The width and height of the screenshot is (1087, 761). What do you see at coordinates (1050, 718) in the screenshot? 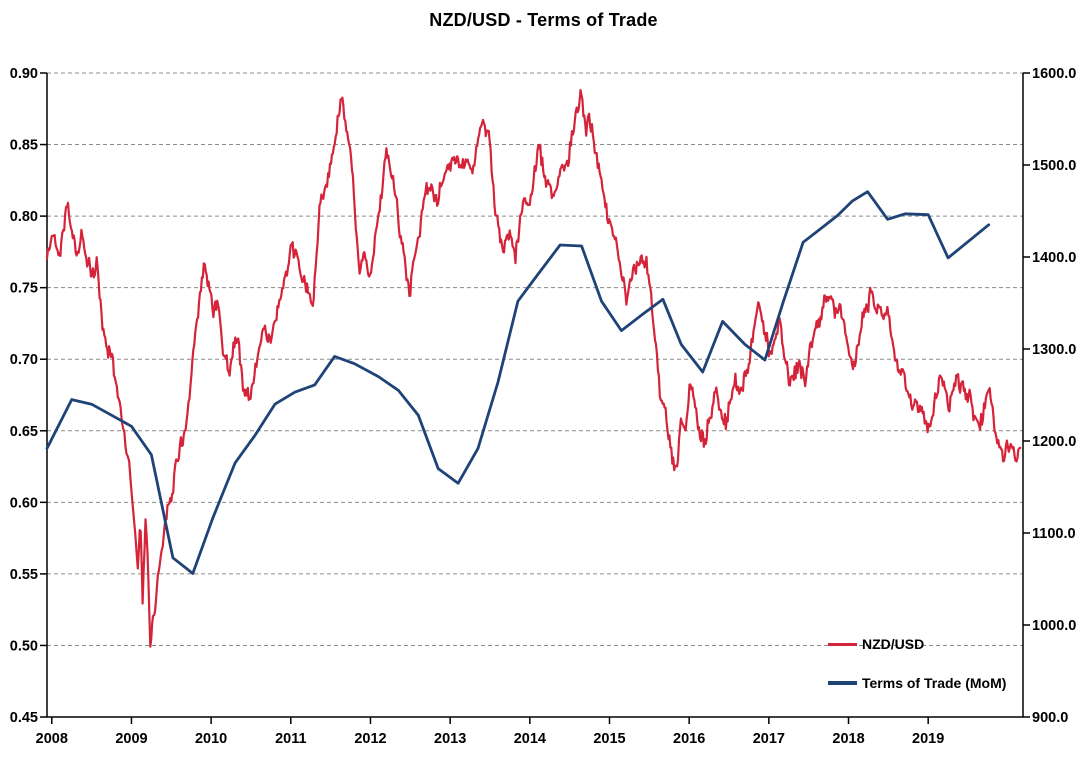
I see `y-right-tick-label: 900.0` at bounding box center [1050, 718].